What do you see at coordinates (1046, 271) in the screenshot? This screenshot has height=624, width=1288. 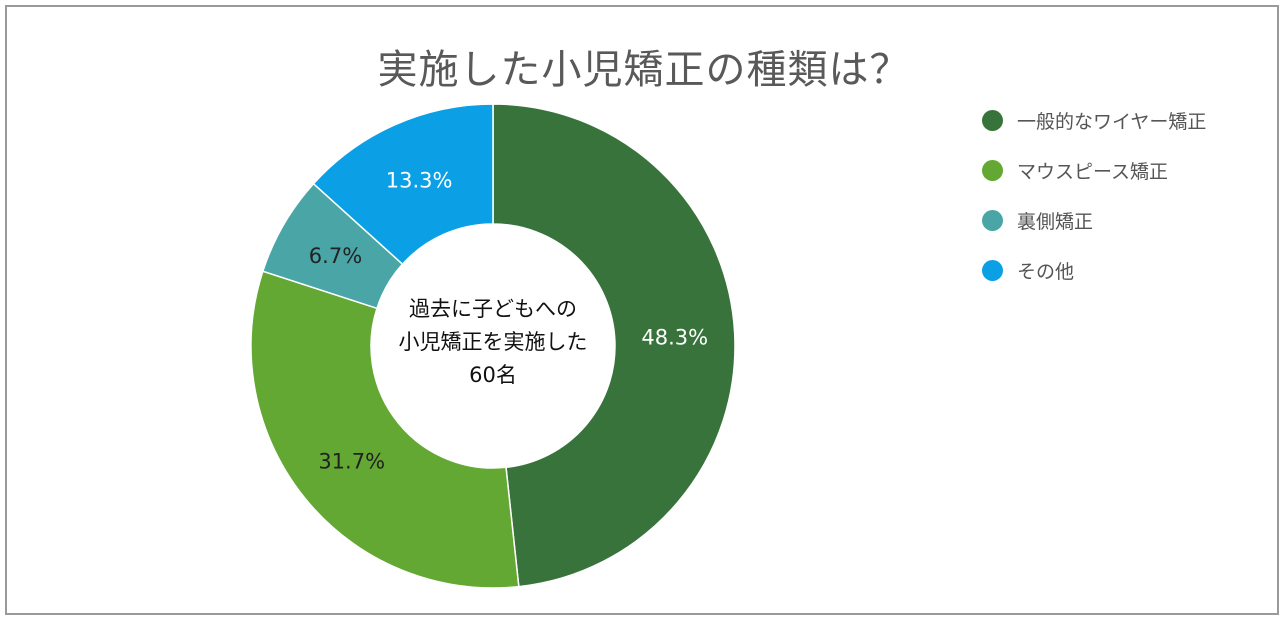 I see `legend-label-other: その他` at bounding box center [1046, 271].